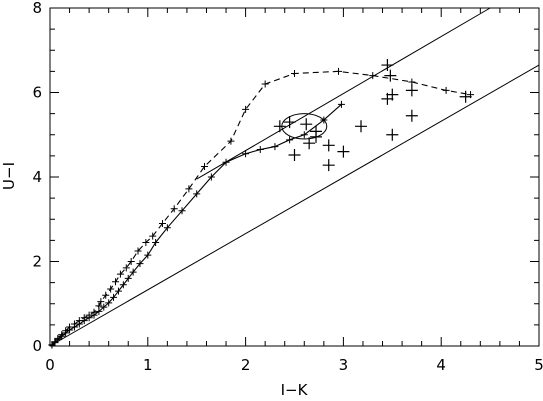  I want to click on y-axis-title: U−I, so click(9, 176).